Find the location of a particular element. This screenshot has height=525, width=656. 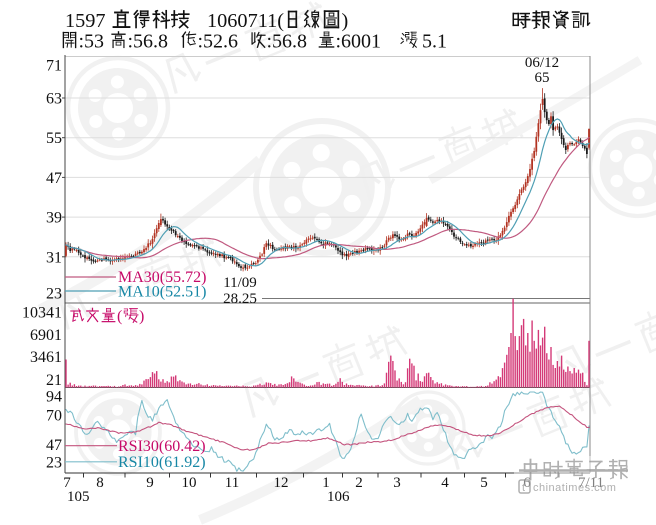

svg-text: 70 is located at coordinates (54, 416).